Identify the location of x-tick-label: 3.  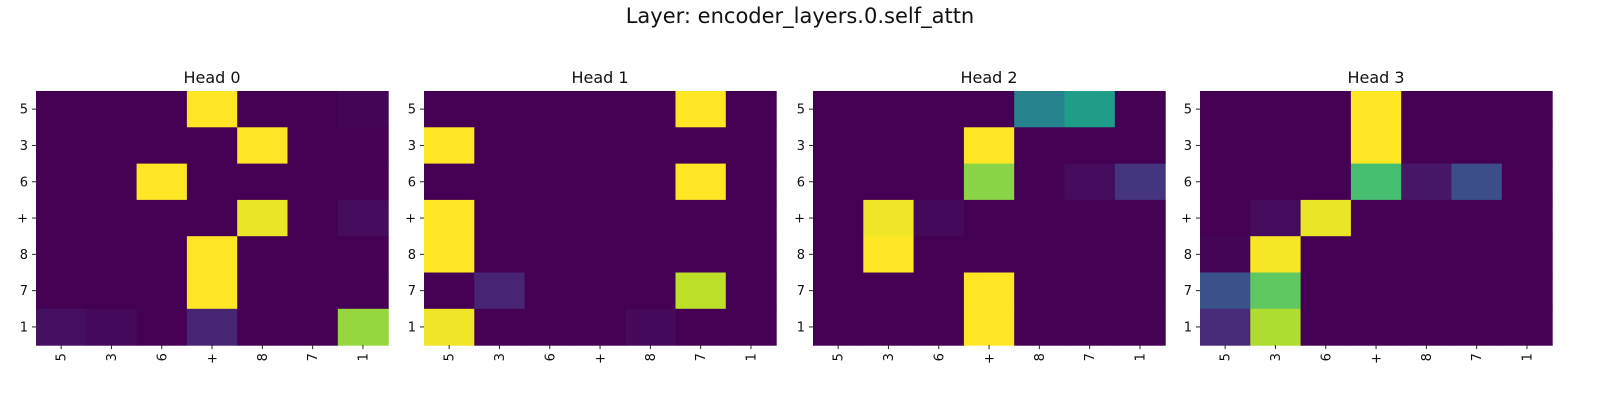
(889, 357).